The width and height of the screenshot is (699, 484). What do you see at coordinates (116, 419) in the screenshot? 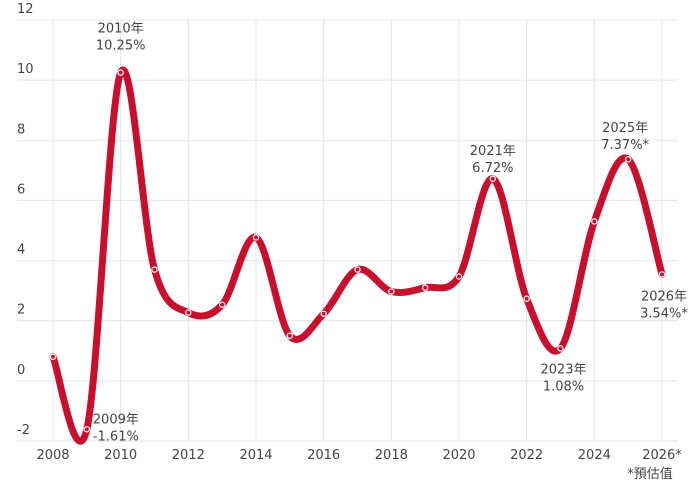
I see `annotation-year: 2009年` at bounding box center [116, 419].